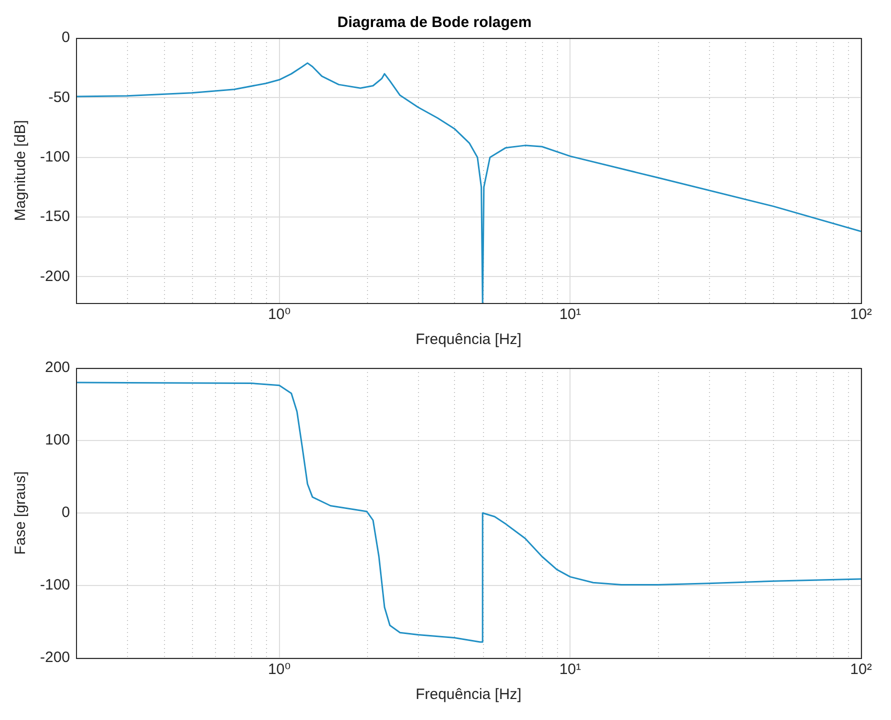 The width and height of the screenshot is (891, 720). Describe the element at coordinates (21, 513) in the screenshot. I see `y-axis-title: Fase [graus]` at that location.